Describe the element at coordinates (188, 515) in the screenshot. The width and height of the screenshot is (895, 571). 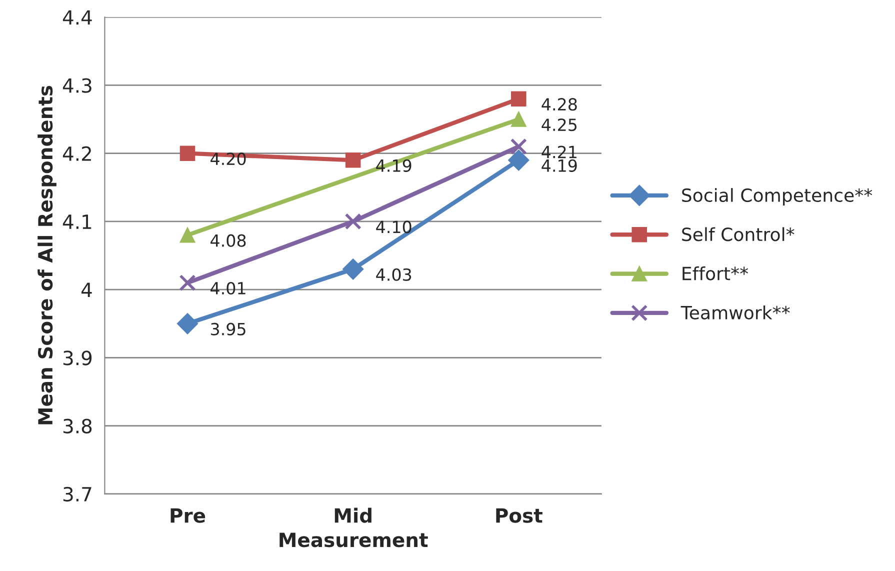
I see `x-tick-label: Pre` at that location.